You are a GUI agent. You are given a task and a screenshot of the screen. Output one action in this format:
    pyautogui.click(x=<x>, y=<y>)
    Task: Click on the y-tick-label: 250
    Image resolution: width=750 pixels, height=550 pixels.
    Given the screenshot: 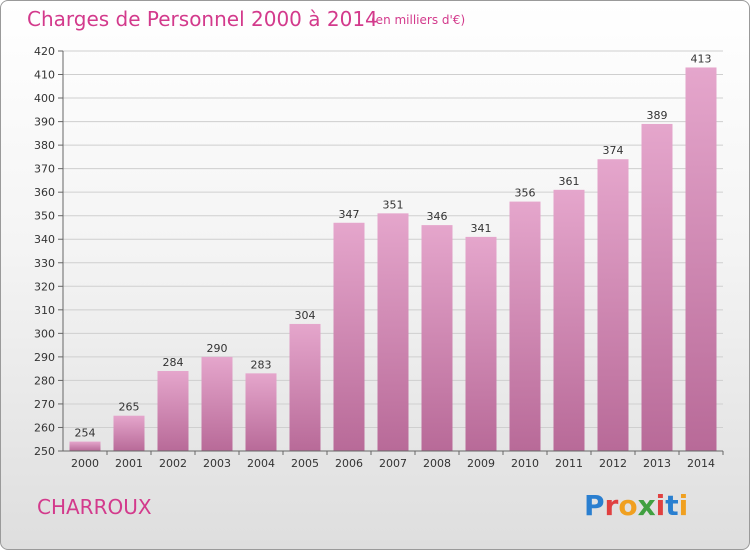 What is the action you would take?
    pyautogui.click(x=44, y=451)
    